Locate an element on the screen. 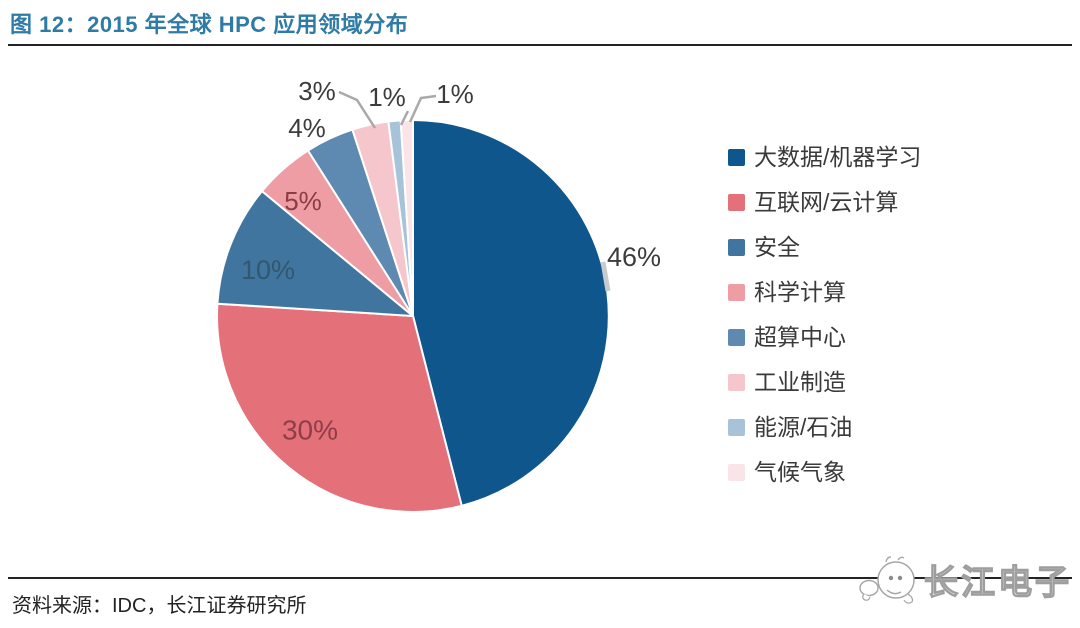 The width and height of the screenshot is (1080, 628). pie-data-label: 3% is located at coordinates (317, 91).